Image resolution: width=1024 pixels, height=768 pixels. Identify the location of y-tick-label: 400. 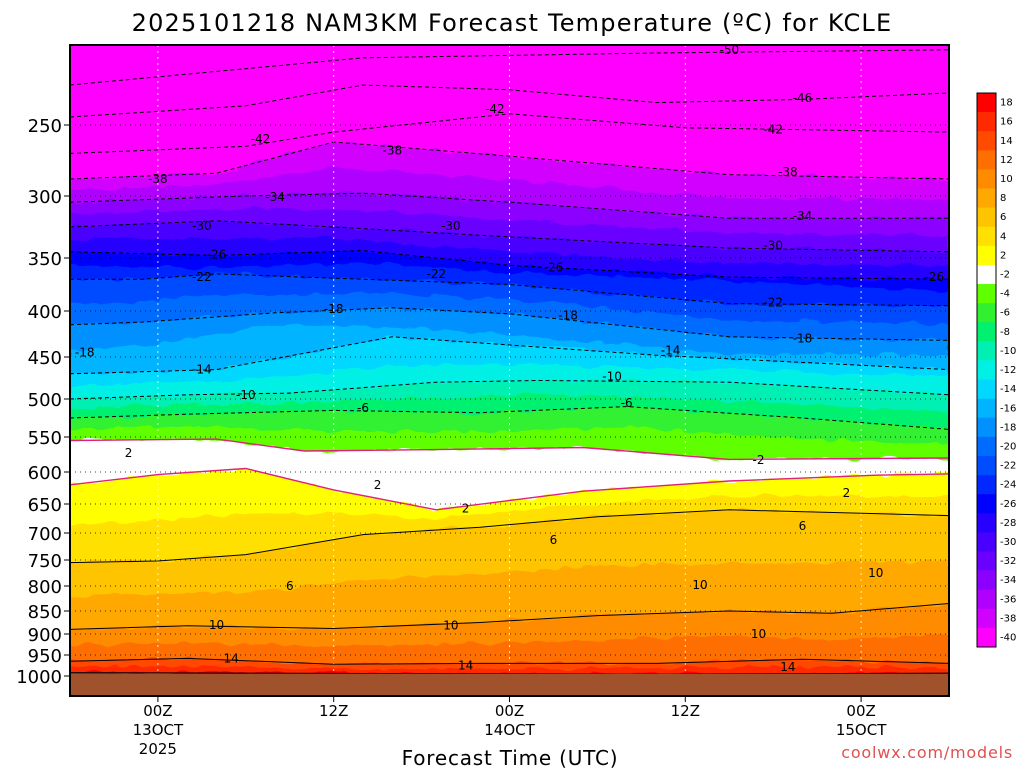
(45, 312).